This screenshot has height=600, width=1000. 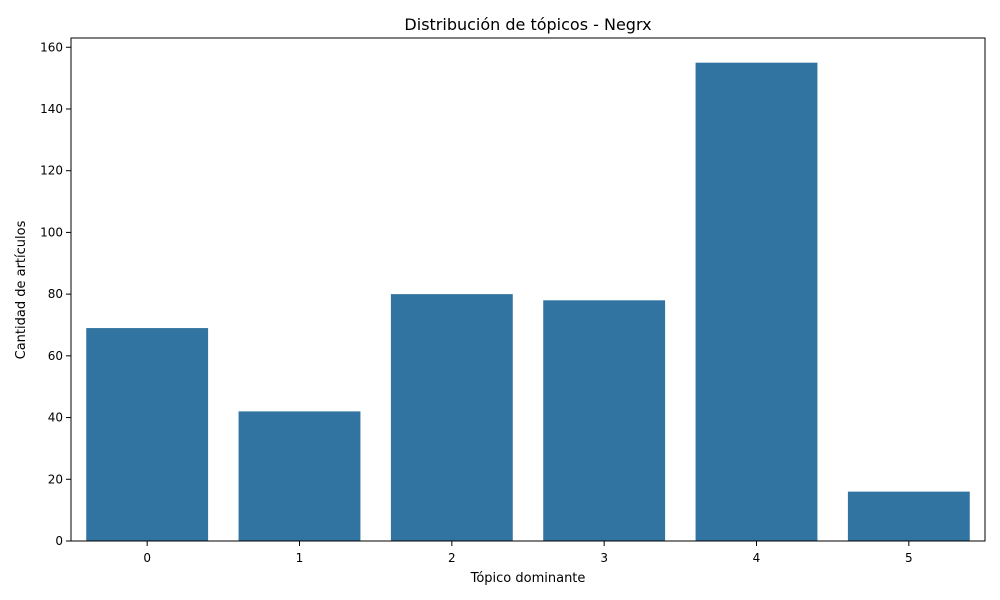 I want to click on y-tick-label: 160, so click(x=51, y=47).